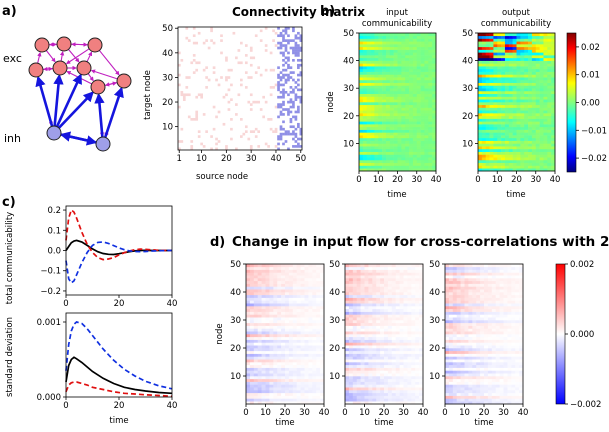 Image resolution: width=609 pixels, height=432 pixels. What do you see at coordinates (78, 137) in the screenshot?
I see `inh-edge` at bounding box center [78, 137].